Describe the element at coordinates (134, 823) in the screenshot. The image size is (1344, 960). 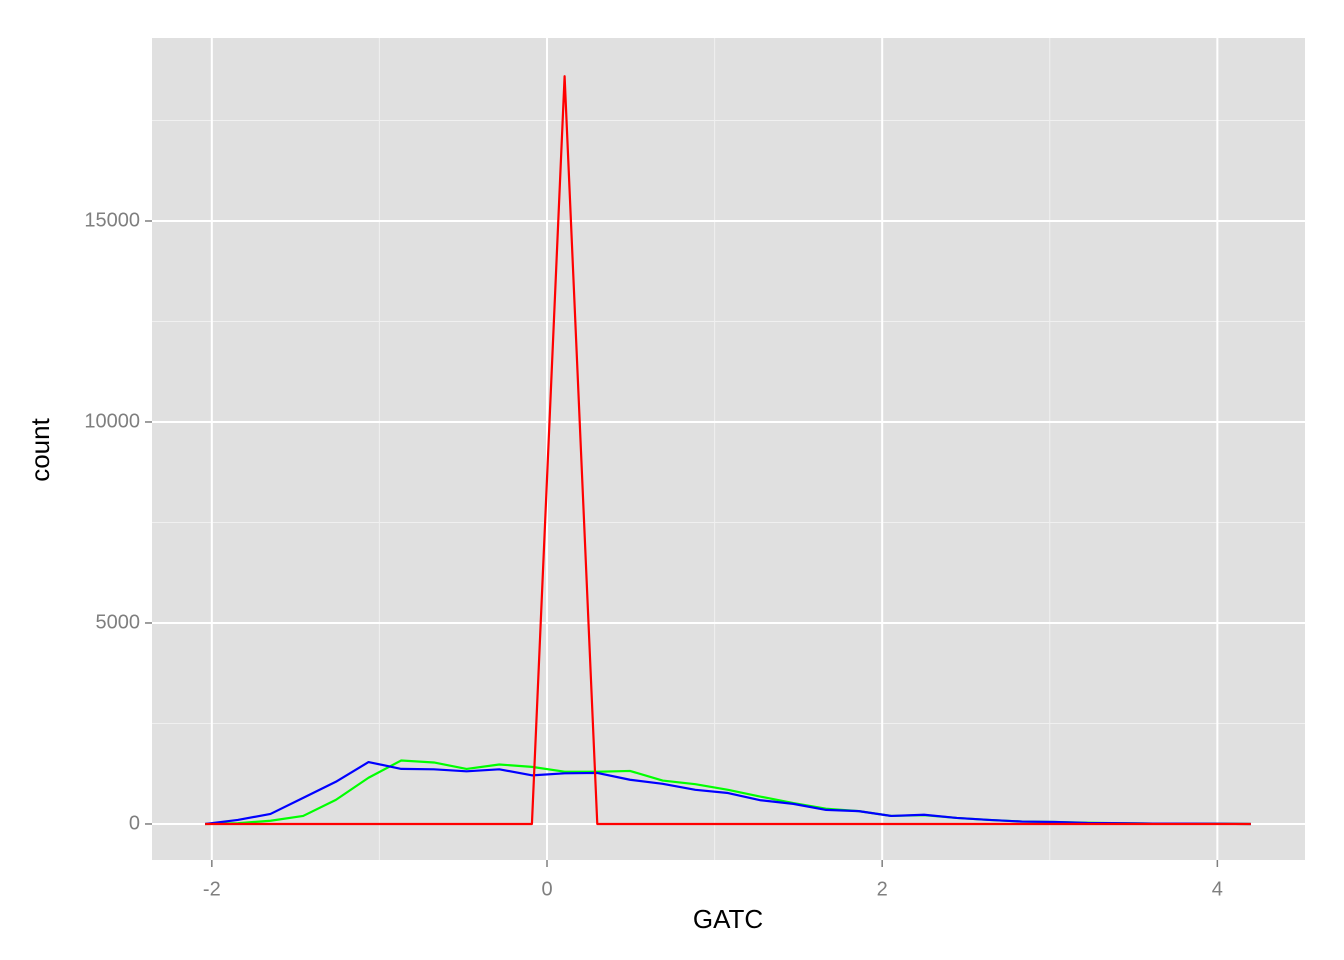
I see `y-tick-label: 0` at that location.